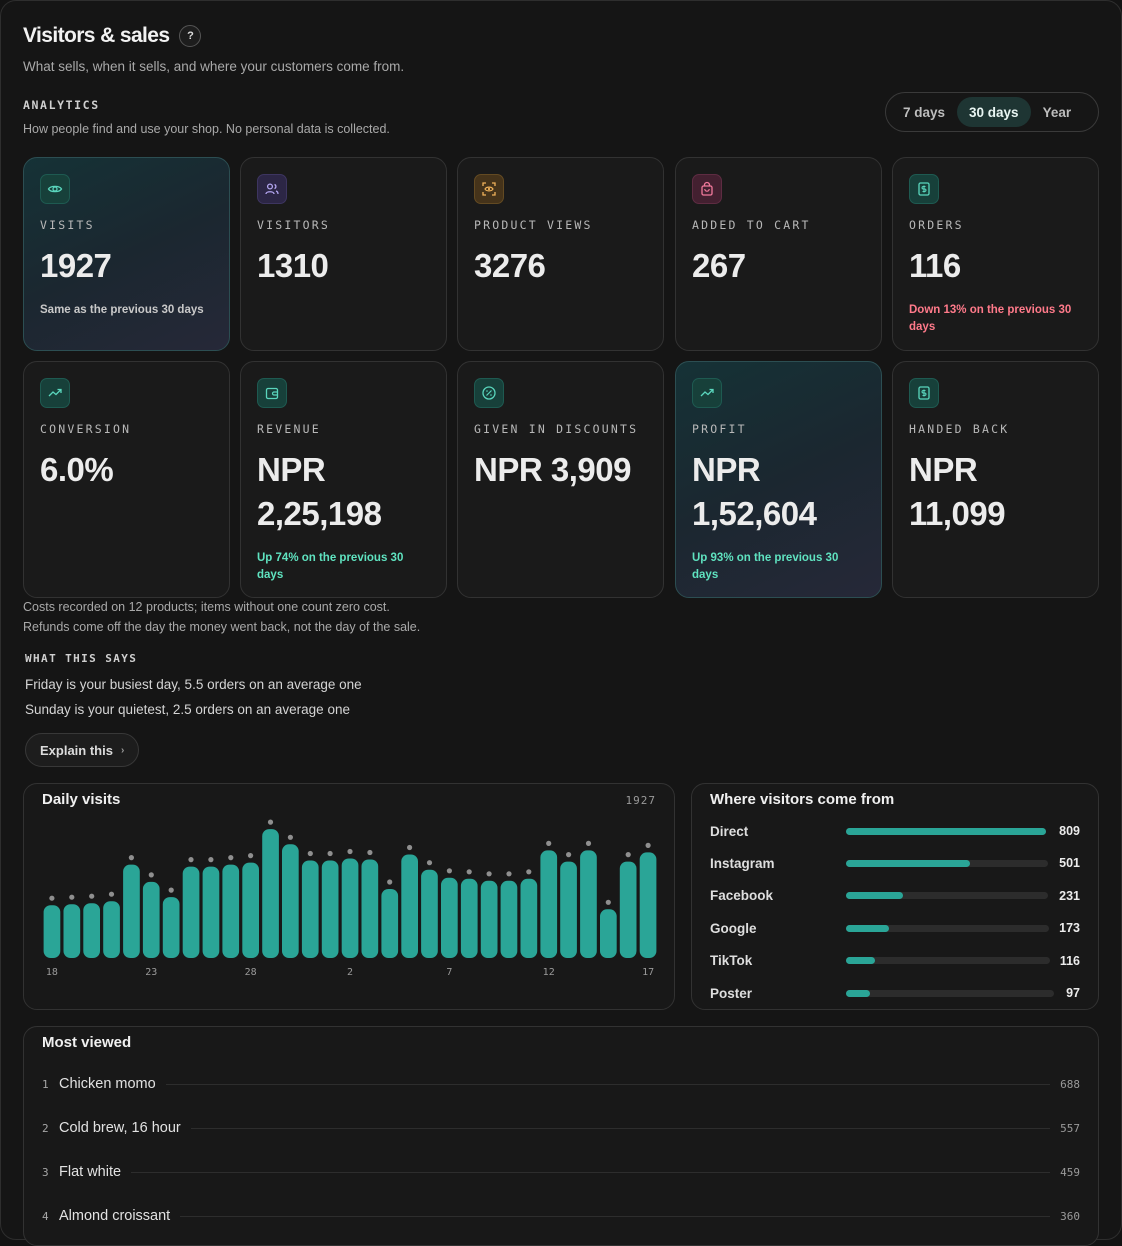 This screenshot has width=1122, height=1246. I want to click on source-row: Poster 97, so click(895, 993).